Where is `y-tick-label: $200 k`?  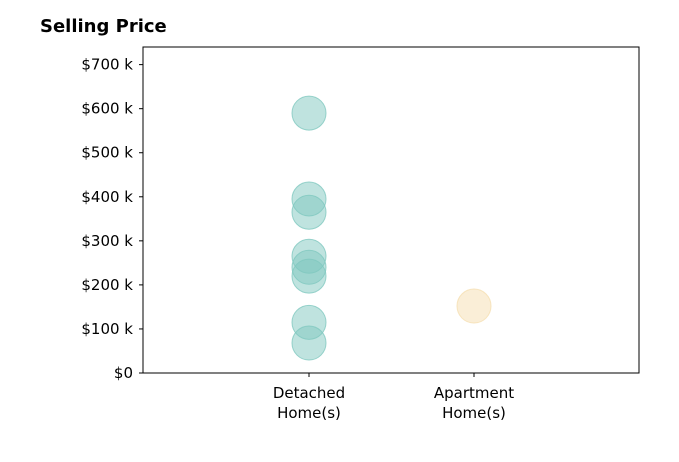
y-tick-label: $200 k is located at coordinates (107, 285).